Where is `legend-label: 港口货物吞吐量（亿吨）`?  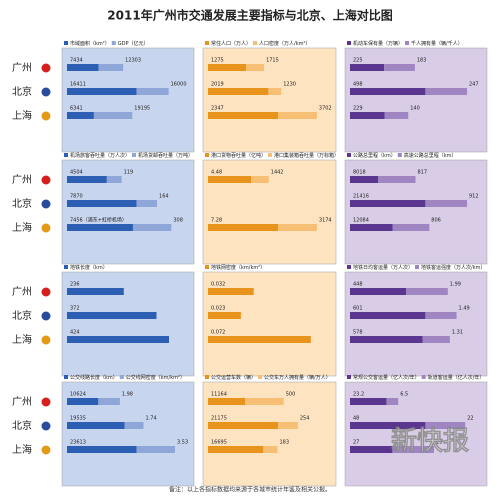 legend-label: 港口货物吞吐量（亿吨） is located at coordinates (238, 155).